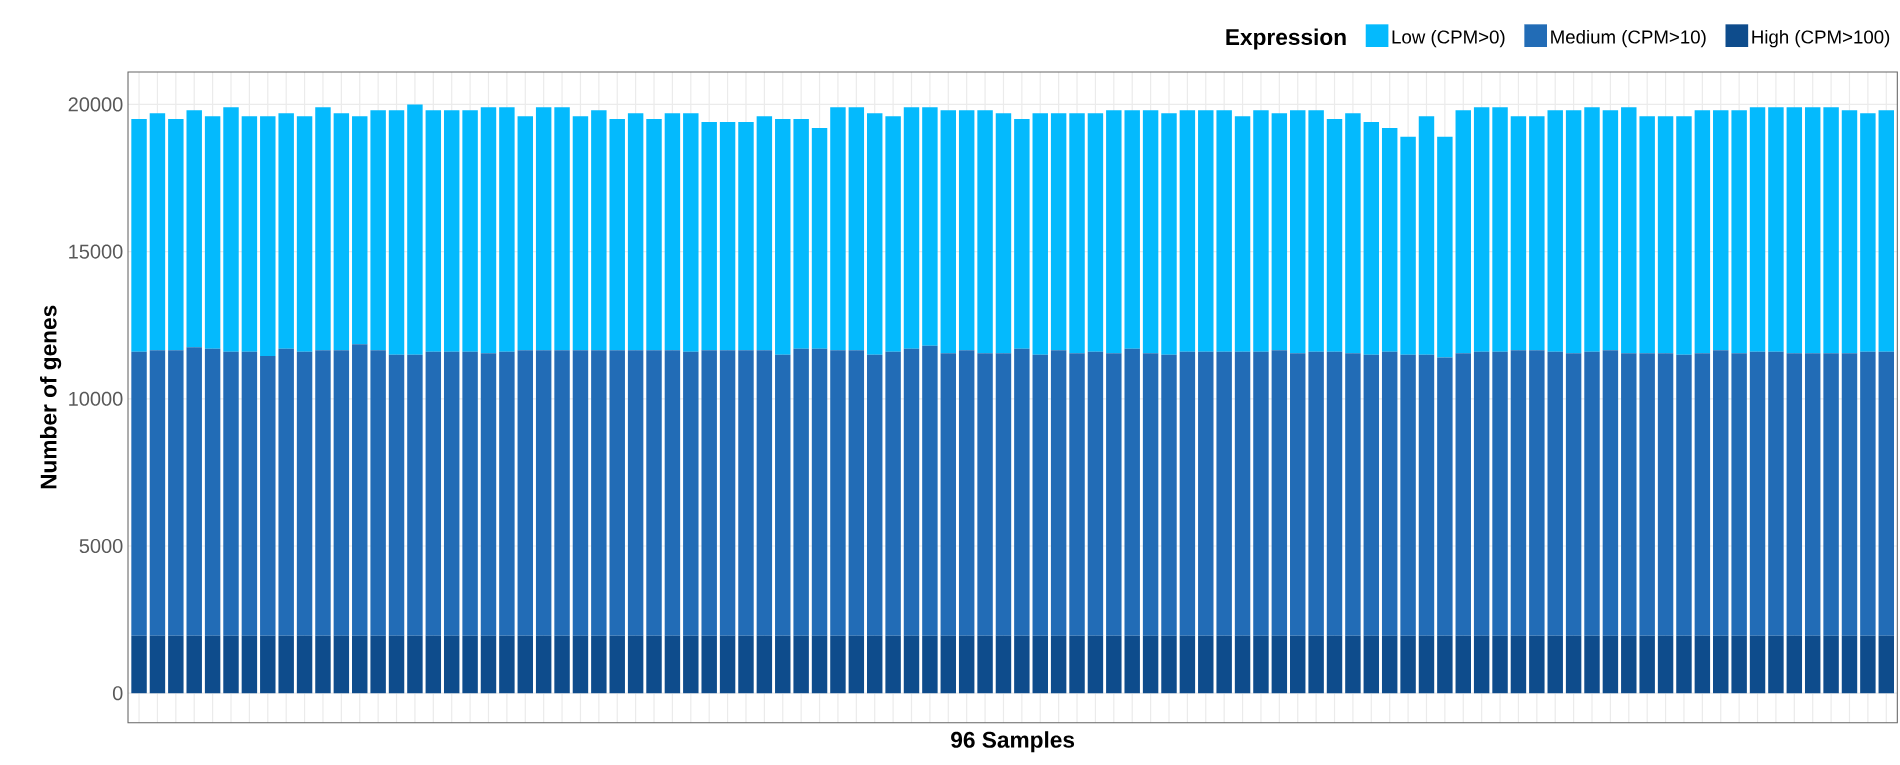  Describe the element at coordinates (1821, 38) in the screenshot. I see `legend-label: High (CPM>100)` at that location.